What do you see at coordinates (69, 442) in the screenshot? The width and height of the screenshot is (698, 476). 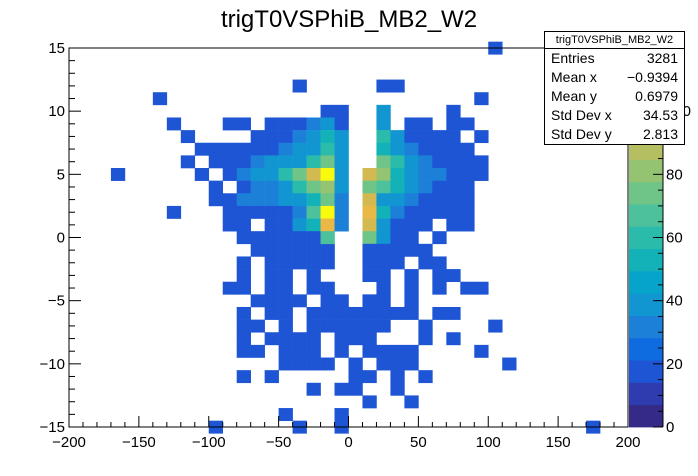 I see `x-tick-label: −200` at bounding box center [69, 442].